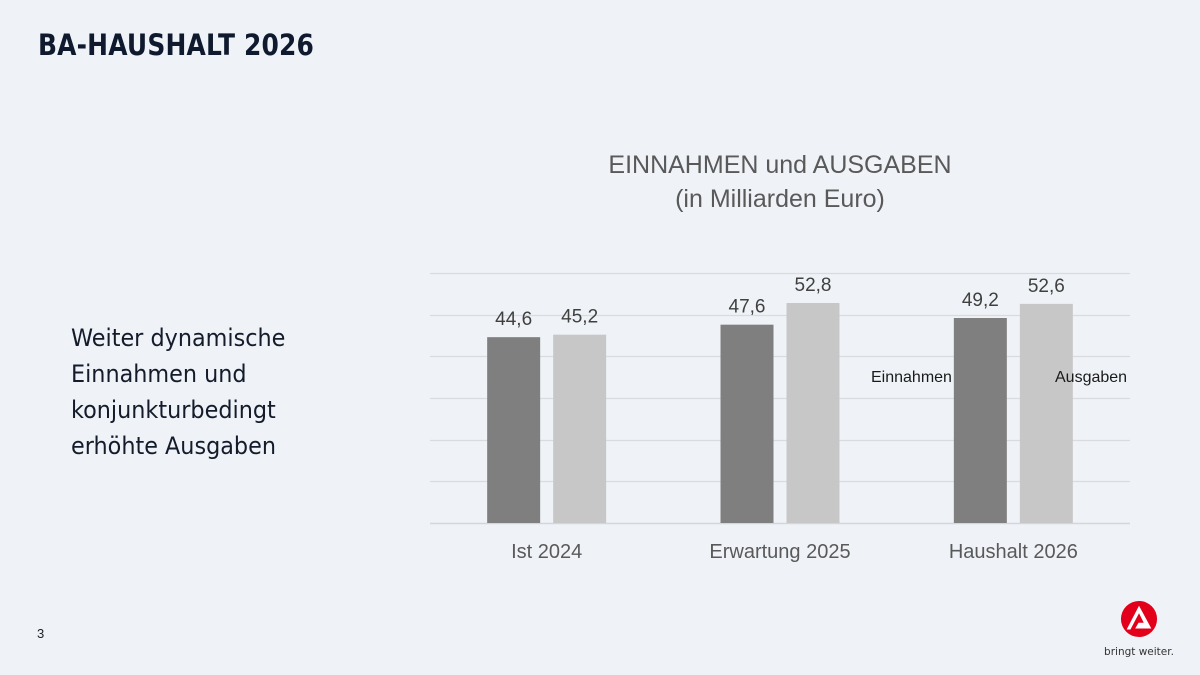 Image resolution: width=1200 pixels, height=675 pixels. Describe the element at coordinates (173, 410) in the screenshot. I see `body-line: konjunkturbedingt` at that location.